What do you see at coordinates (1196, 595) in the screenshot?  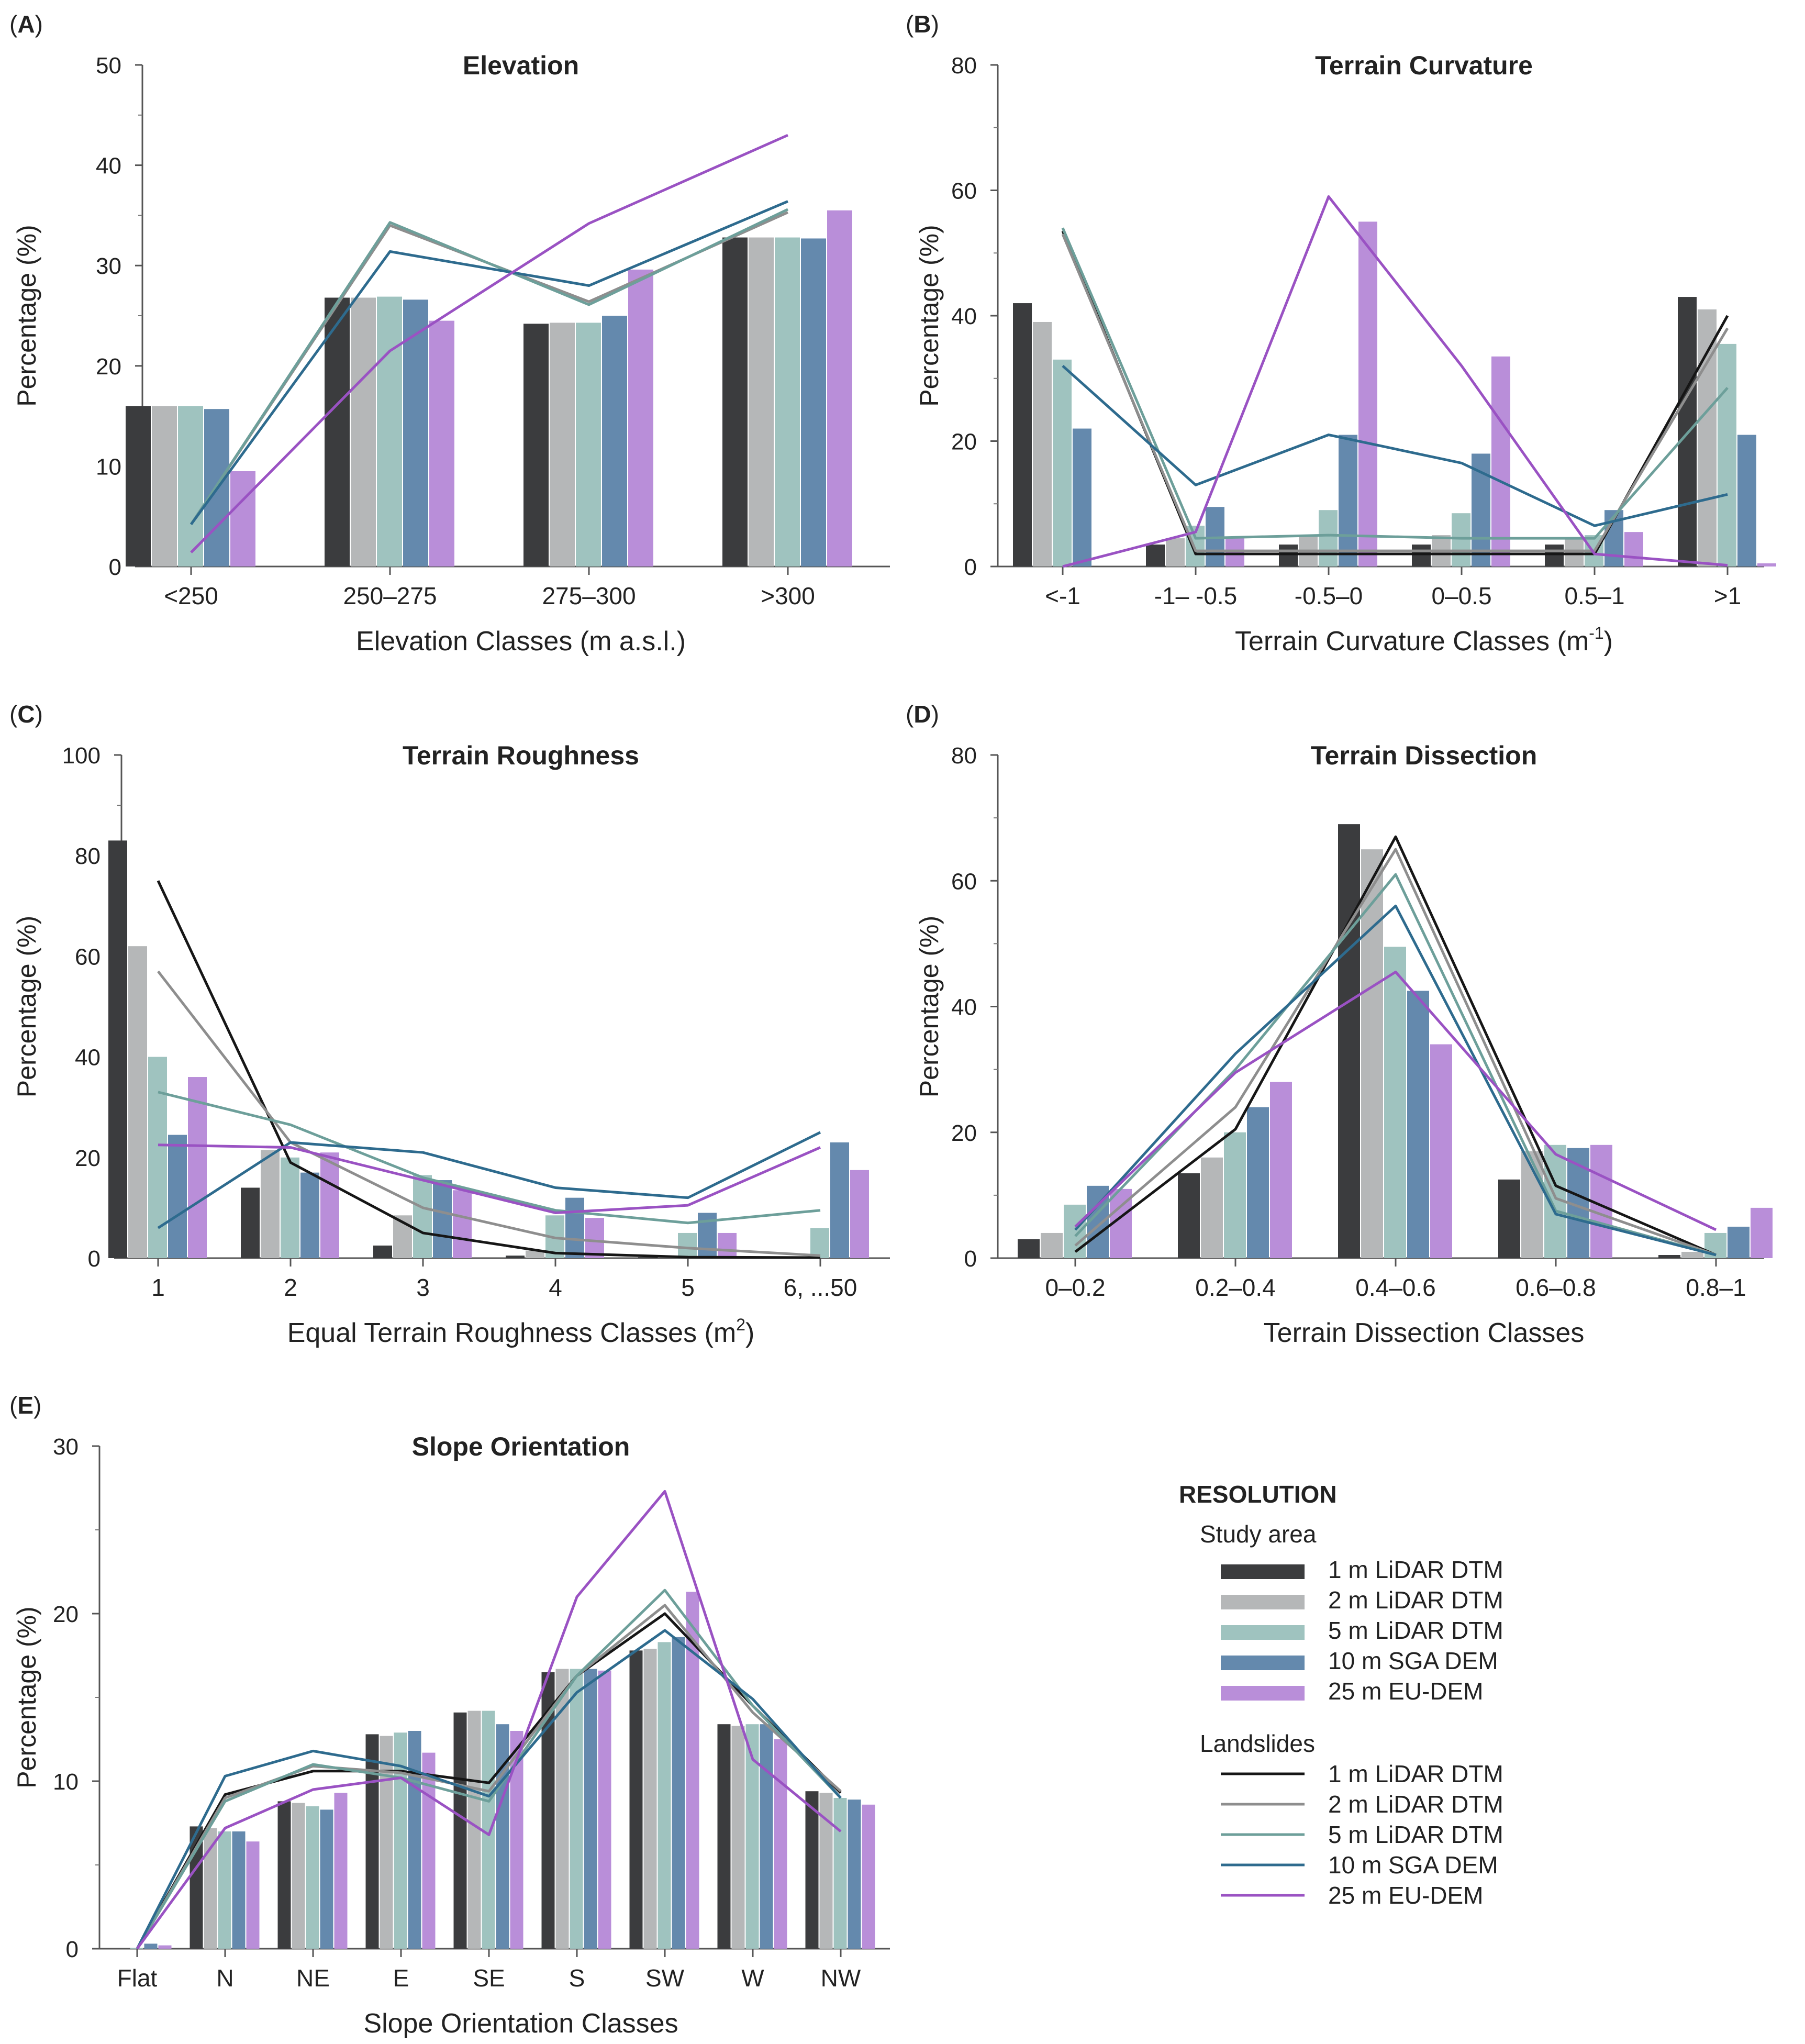 I see `x-tick-label: -1– -0.5` at bounding box center [1196, 595].